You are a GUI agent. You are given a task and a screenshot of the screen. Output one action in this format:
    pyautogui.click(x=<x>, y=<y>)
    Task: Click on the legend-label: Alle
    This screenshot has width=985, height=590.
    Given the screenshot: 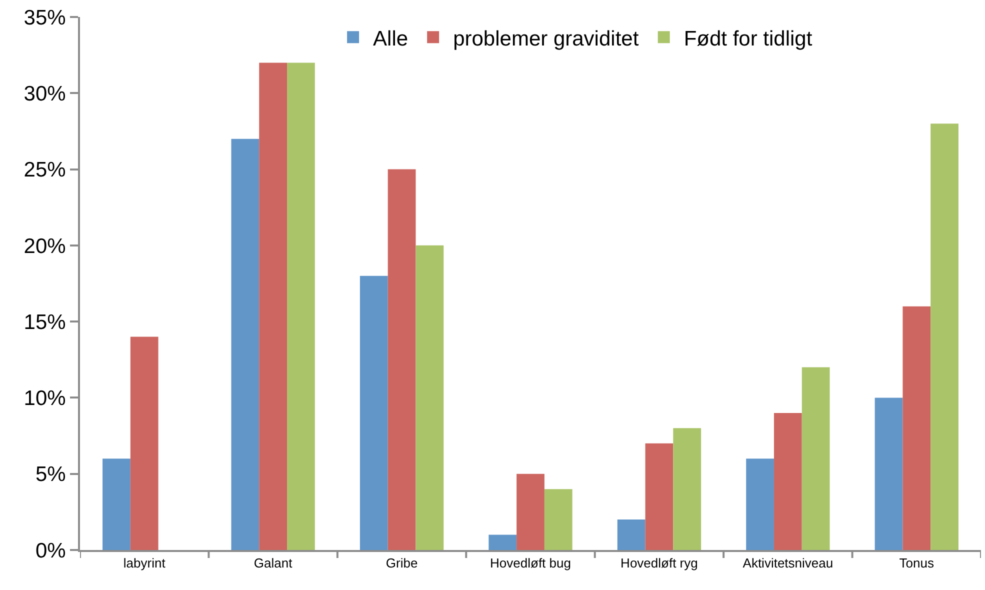 What is the action you would take?
    pyautogui.click(x=390, y=38)
    